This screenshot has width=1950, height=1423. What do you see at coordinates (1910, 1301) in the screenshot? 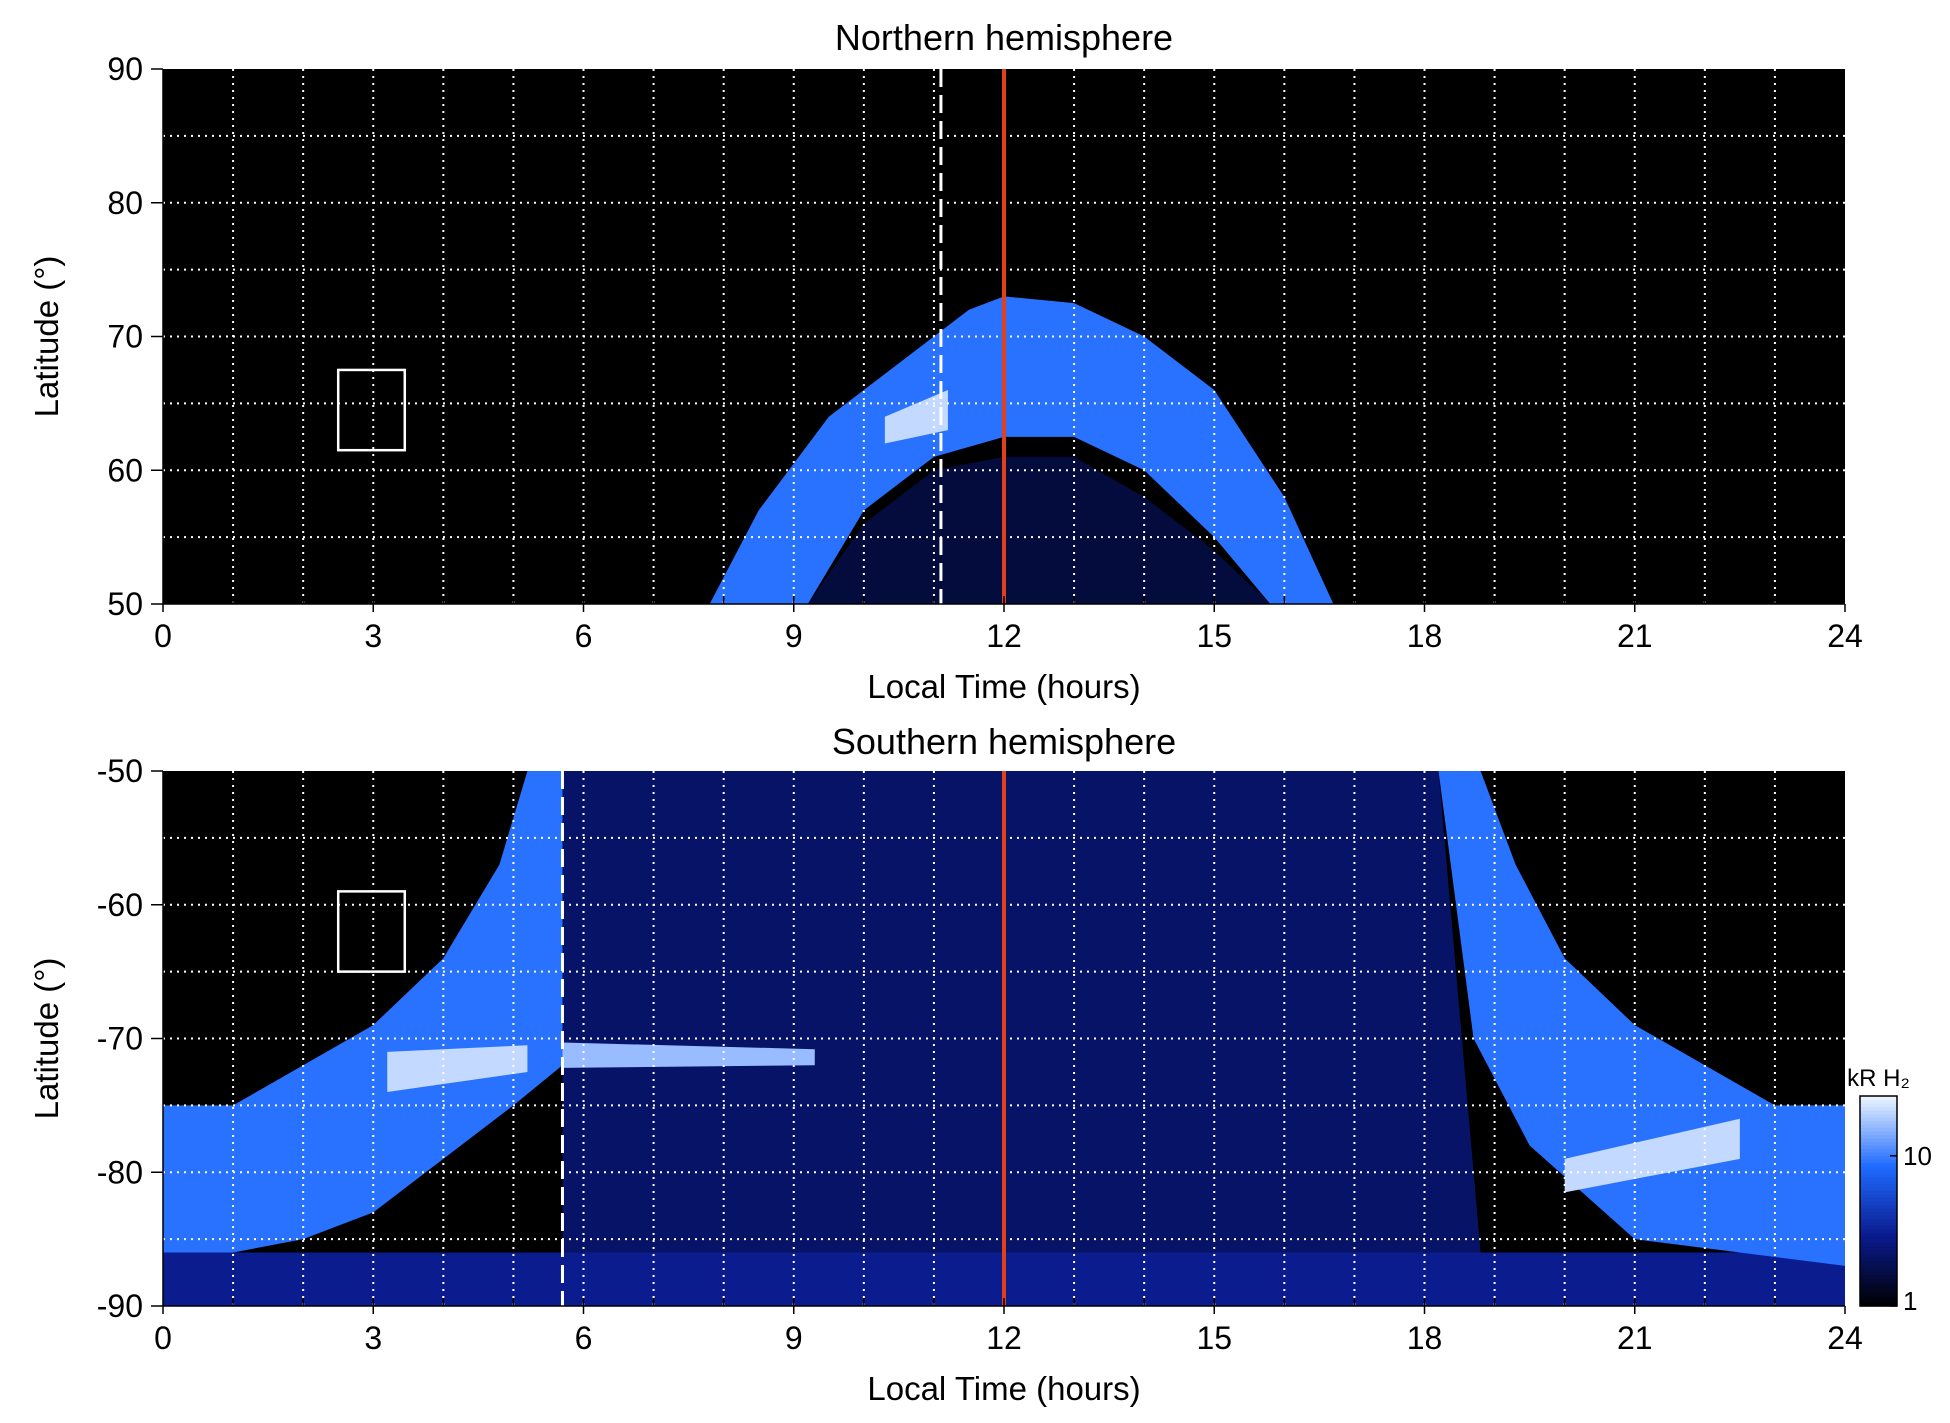
I see `colorbar-tick-label: 1` at bounding box center [1910, 1301].